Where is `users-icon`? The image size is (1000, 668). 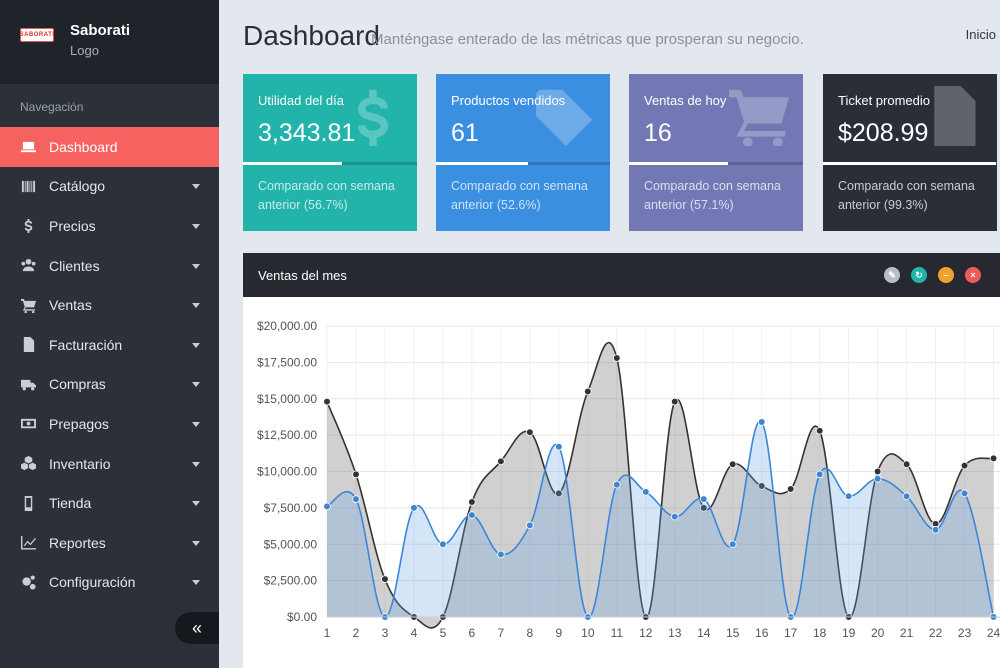 users-icon is located at coordinates (28, 266).